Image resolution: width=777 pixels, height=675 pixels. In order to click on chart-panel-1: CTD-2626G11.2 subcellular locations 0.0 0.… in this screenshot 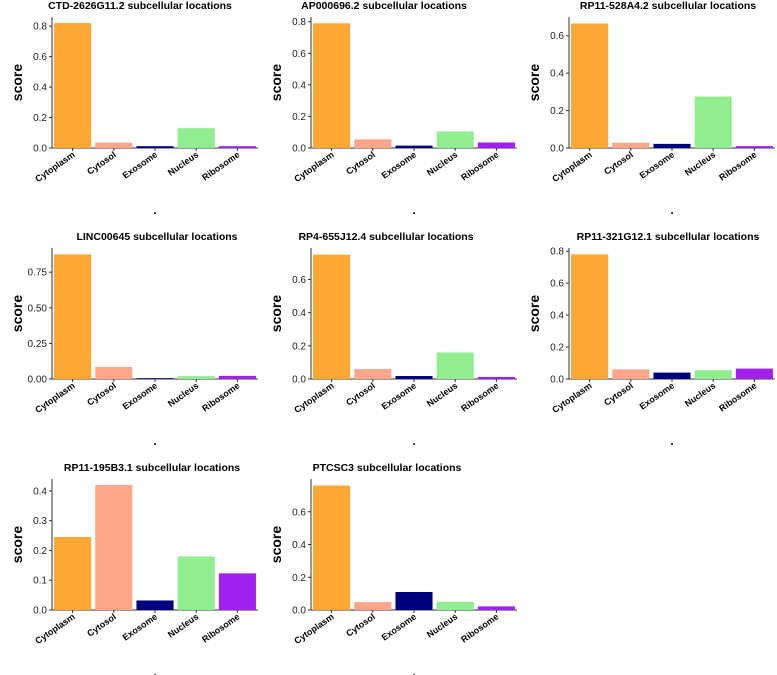, I will do `click(133, 108)`.